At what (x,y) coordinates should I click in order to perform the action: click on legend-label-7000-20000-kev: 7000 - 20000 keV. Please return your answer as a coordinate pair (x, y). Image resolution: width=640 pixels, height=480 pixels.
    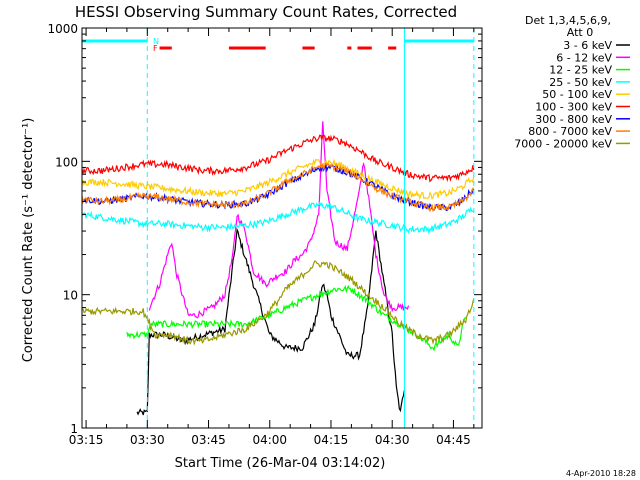
    Looking at the image, I should click on (563, 143).